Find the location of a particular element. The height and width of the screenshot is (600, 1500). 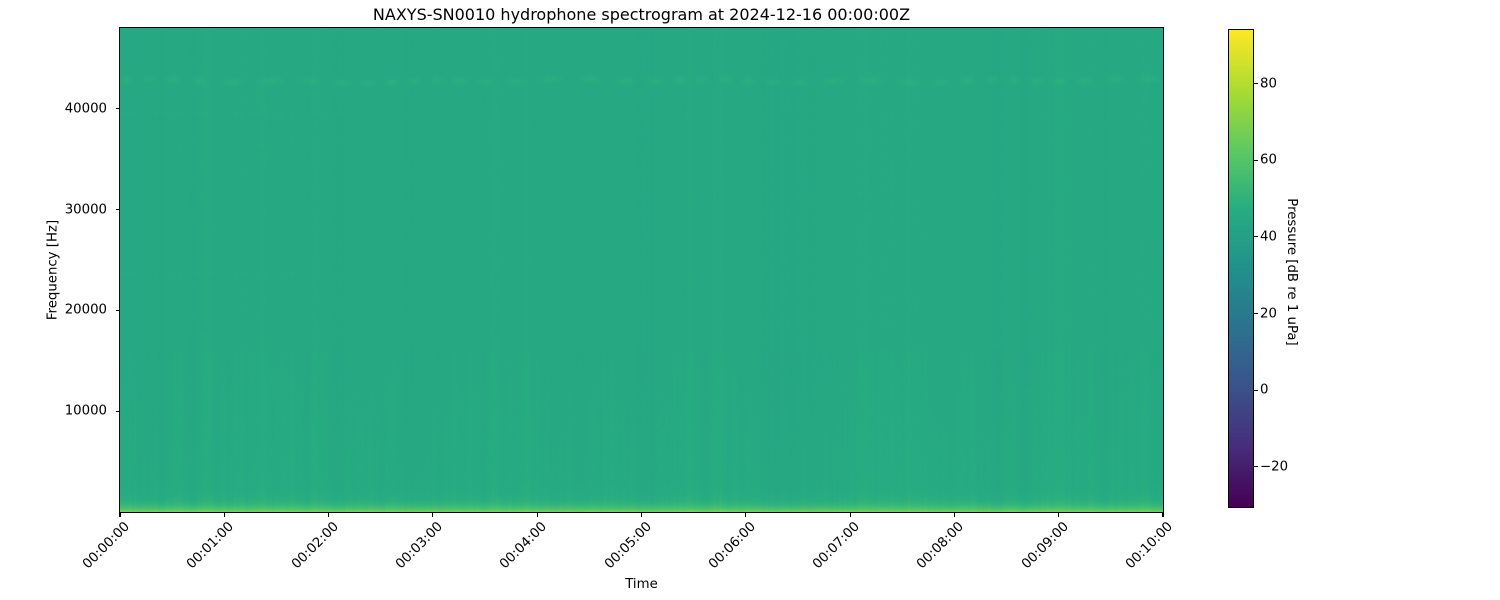

colorbar-label: Pressure [dB re 1 uPa] is located at coordinates (1291, 272).